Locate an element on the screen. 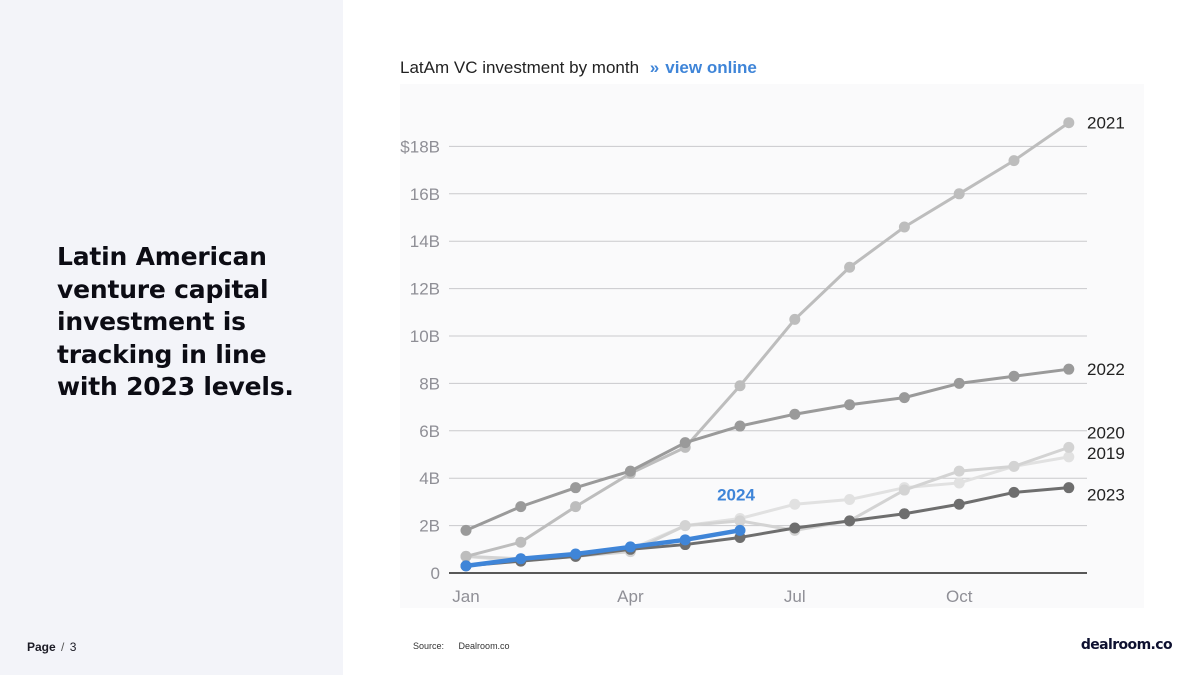  page-number: 3 is located at coordinates (73, 647).